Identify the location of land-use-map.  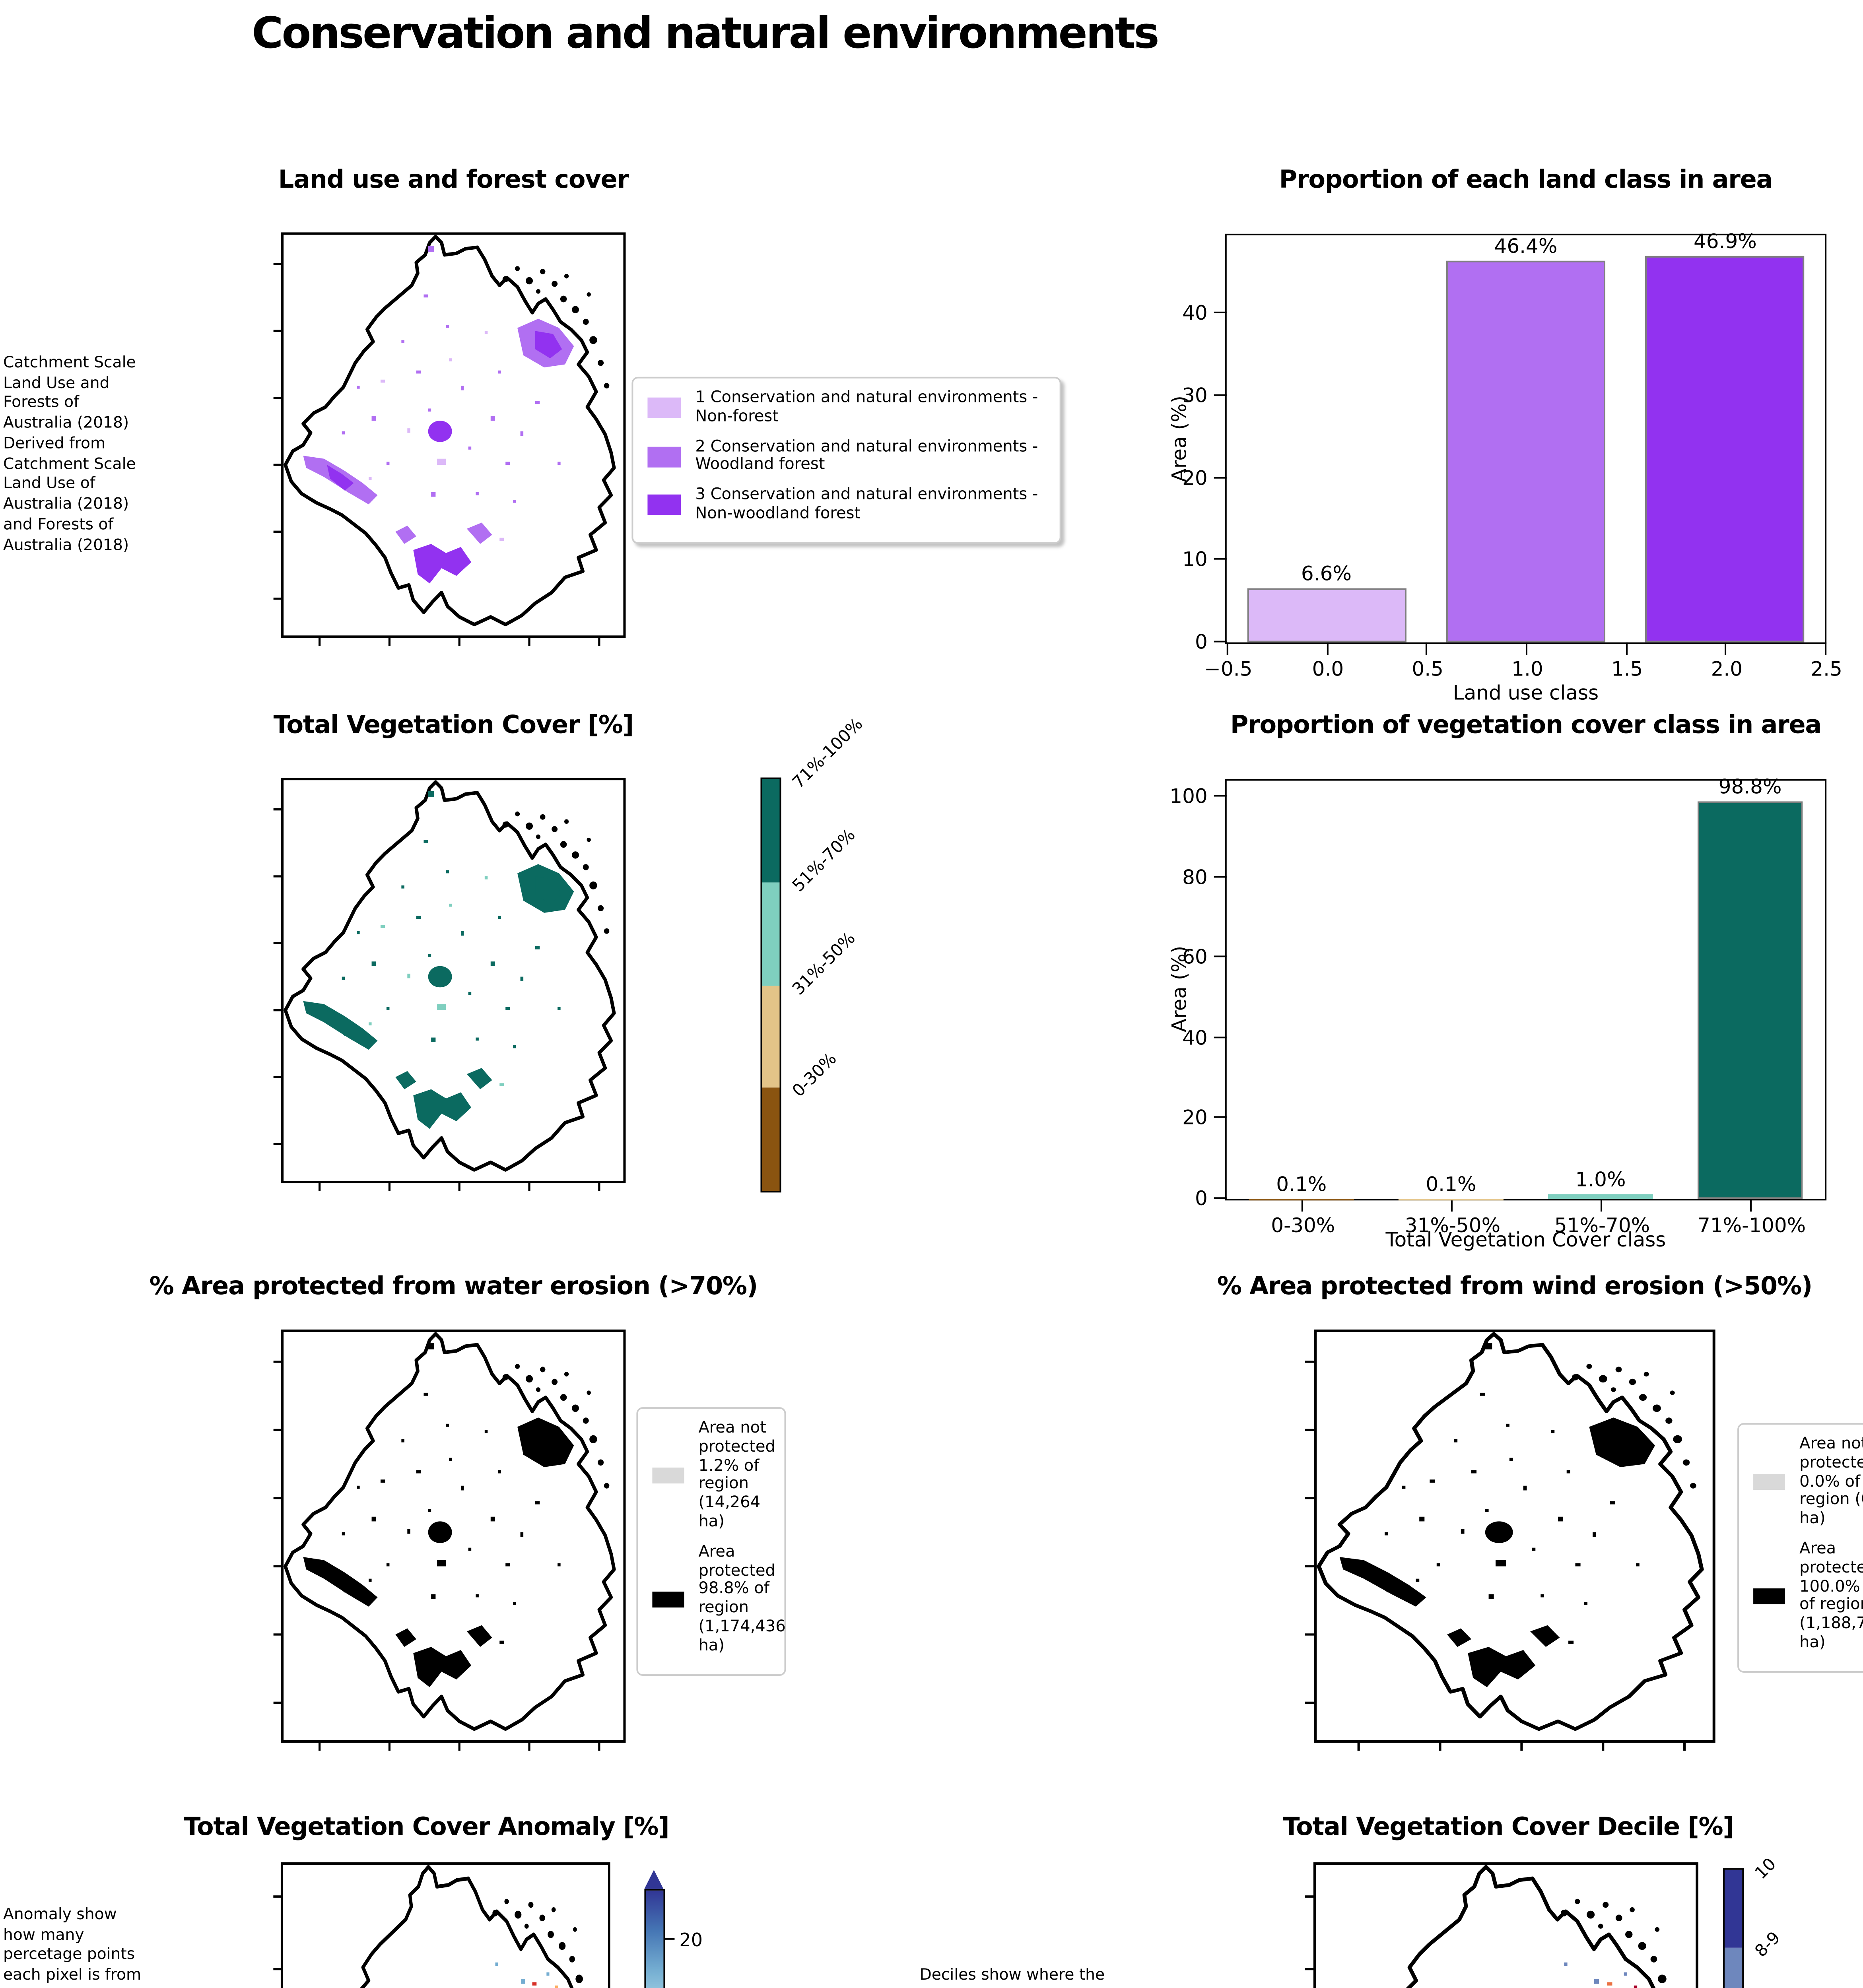
(453, 441).